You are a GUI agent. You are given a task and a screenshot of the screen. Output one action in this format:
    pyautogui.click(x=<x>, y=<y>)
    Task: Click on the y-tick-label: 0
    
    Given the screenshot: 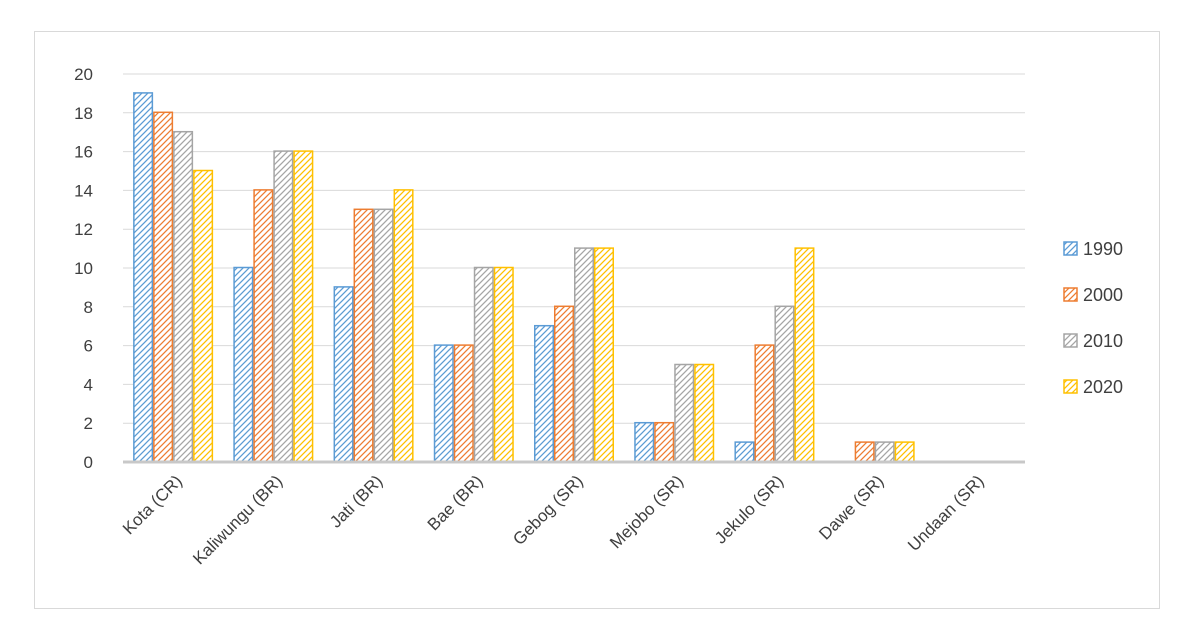 What is the action you would take?
    pyautogui.click(x=88, y=462)
    